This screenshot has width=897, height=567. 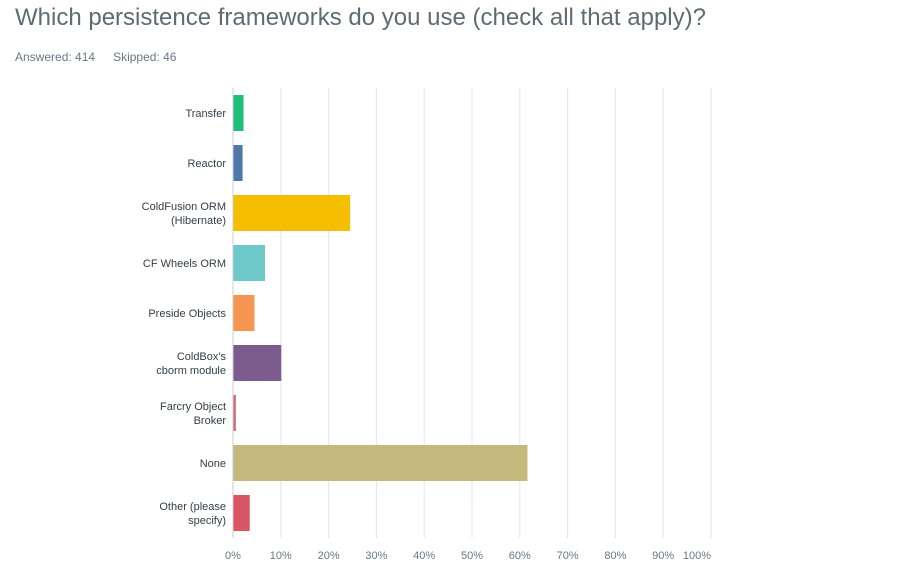 What do you see at coordinates (329, 556) in the screenshot?
I see `x-tick-label: 20%` at bounding box center [329, 556].